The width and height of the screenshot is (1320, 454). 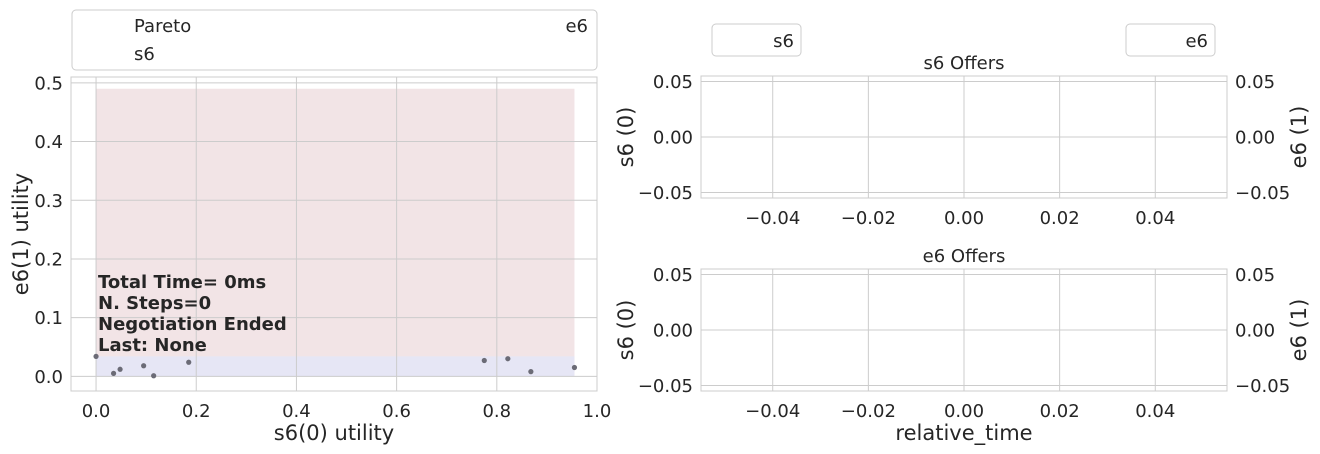 I want to click on annotation-steps: N. Steps=0, so click(x=154, y=303).